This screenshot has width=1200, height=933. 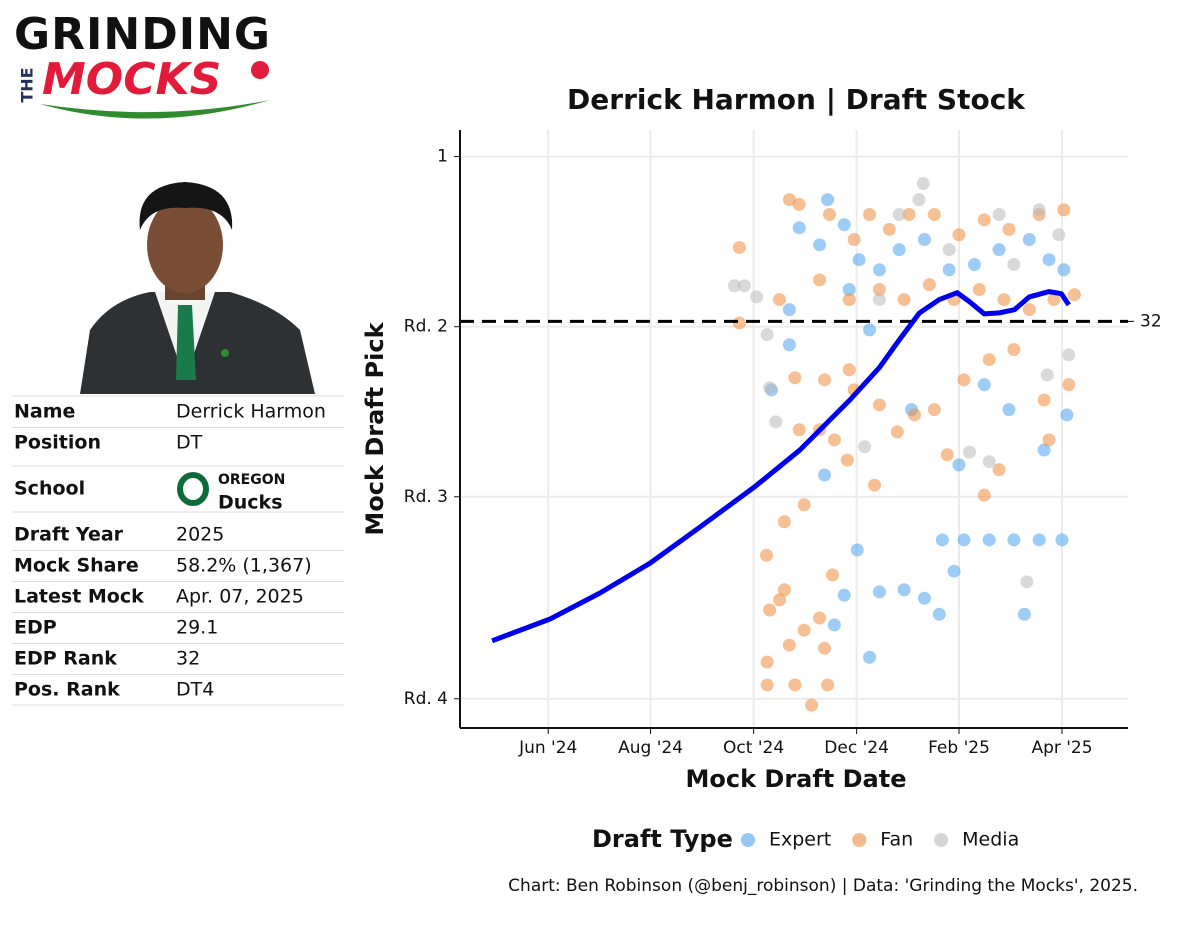 I want to click on y-axis-title: Mock Draft Pick, so click(x=375, y=428).